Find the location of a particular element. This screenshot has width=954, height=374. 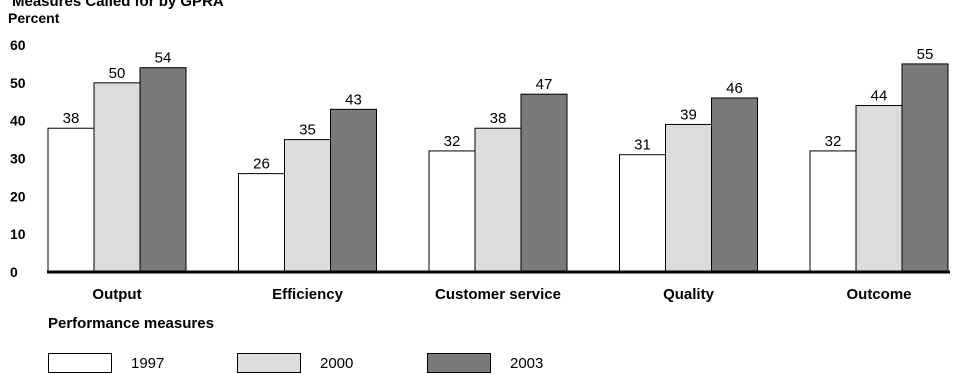

data-label-2003-1: 43 is located at coordinates (353, 99).